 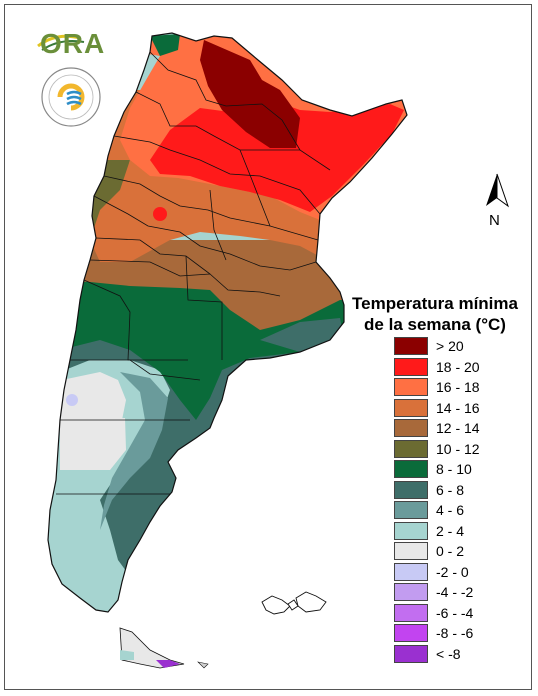 I want to click on legend-item: 14 - 16, so click(x=437, y=408).